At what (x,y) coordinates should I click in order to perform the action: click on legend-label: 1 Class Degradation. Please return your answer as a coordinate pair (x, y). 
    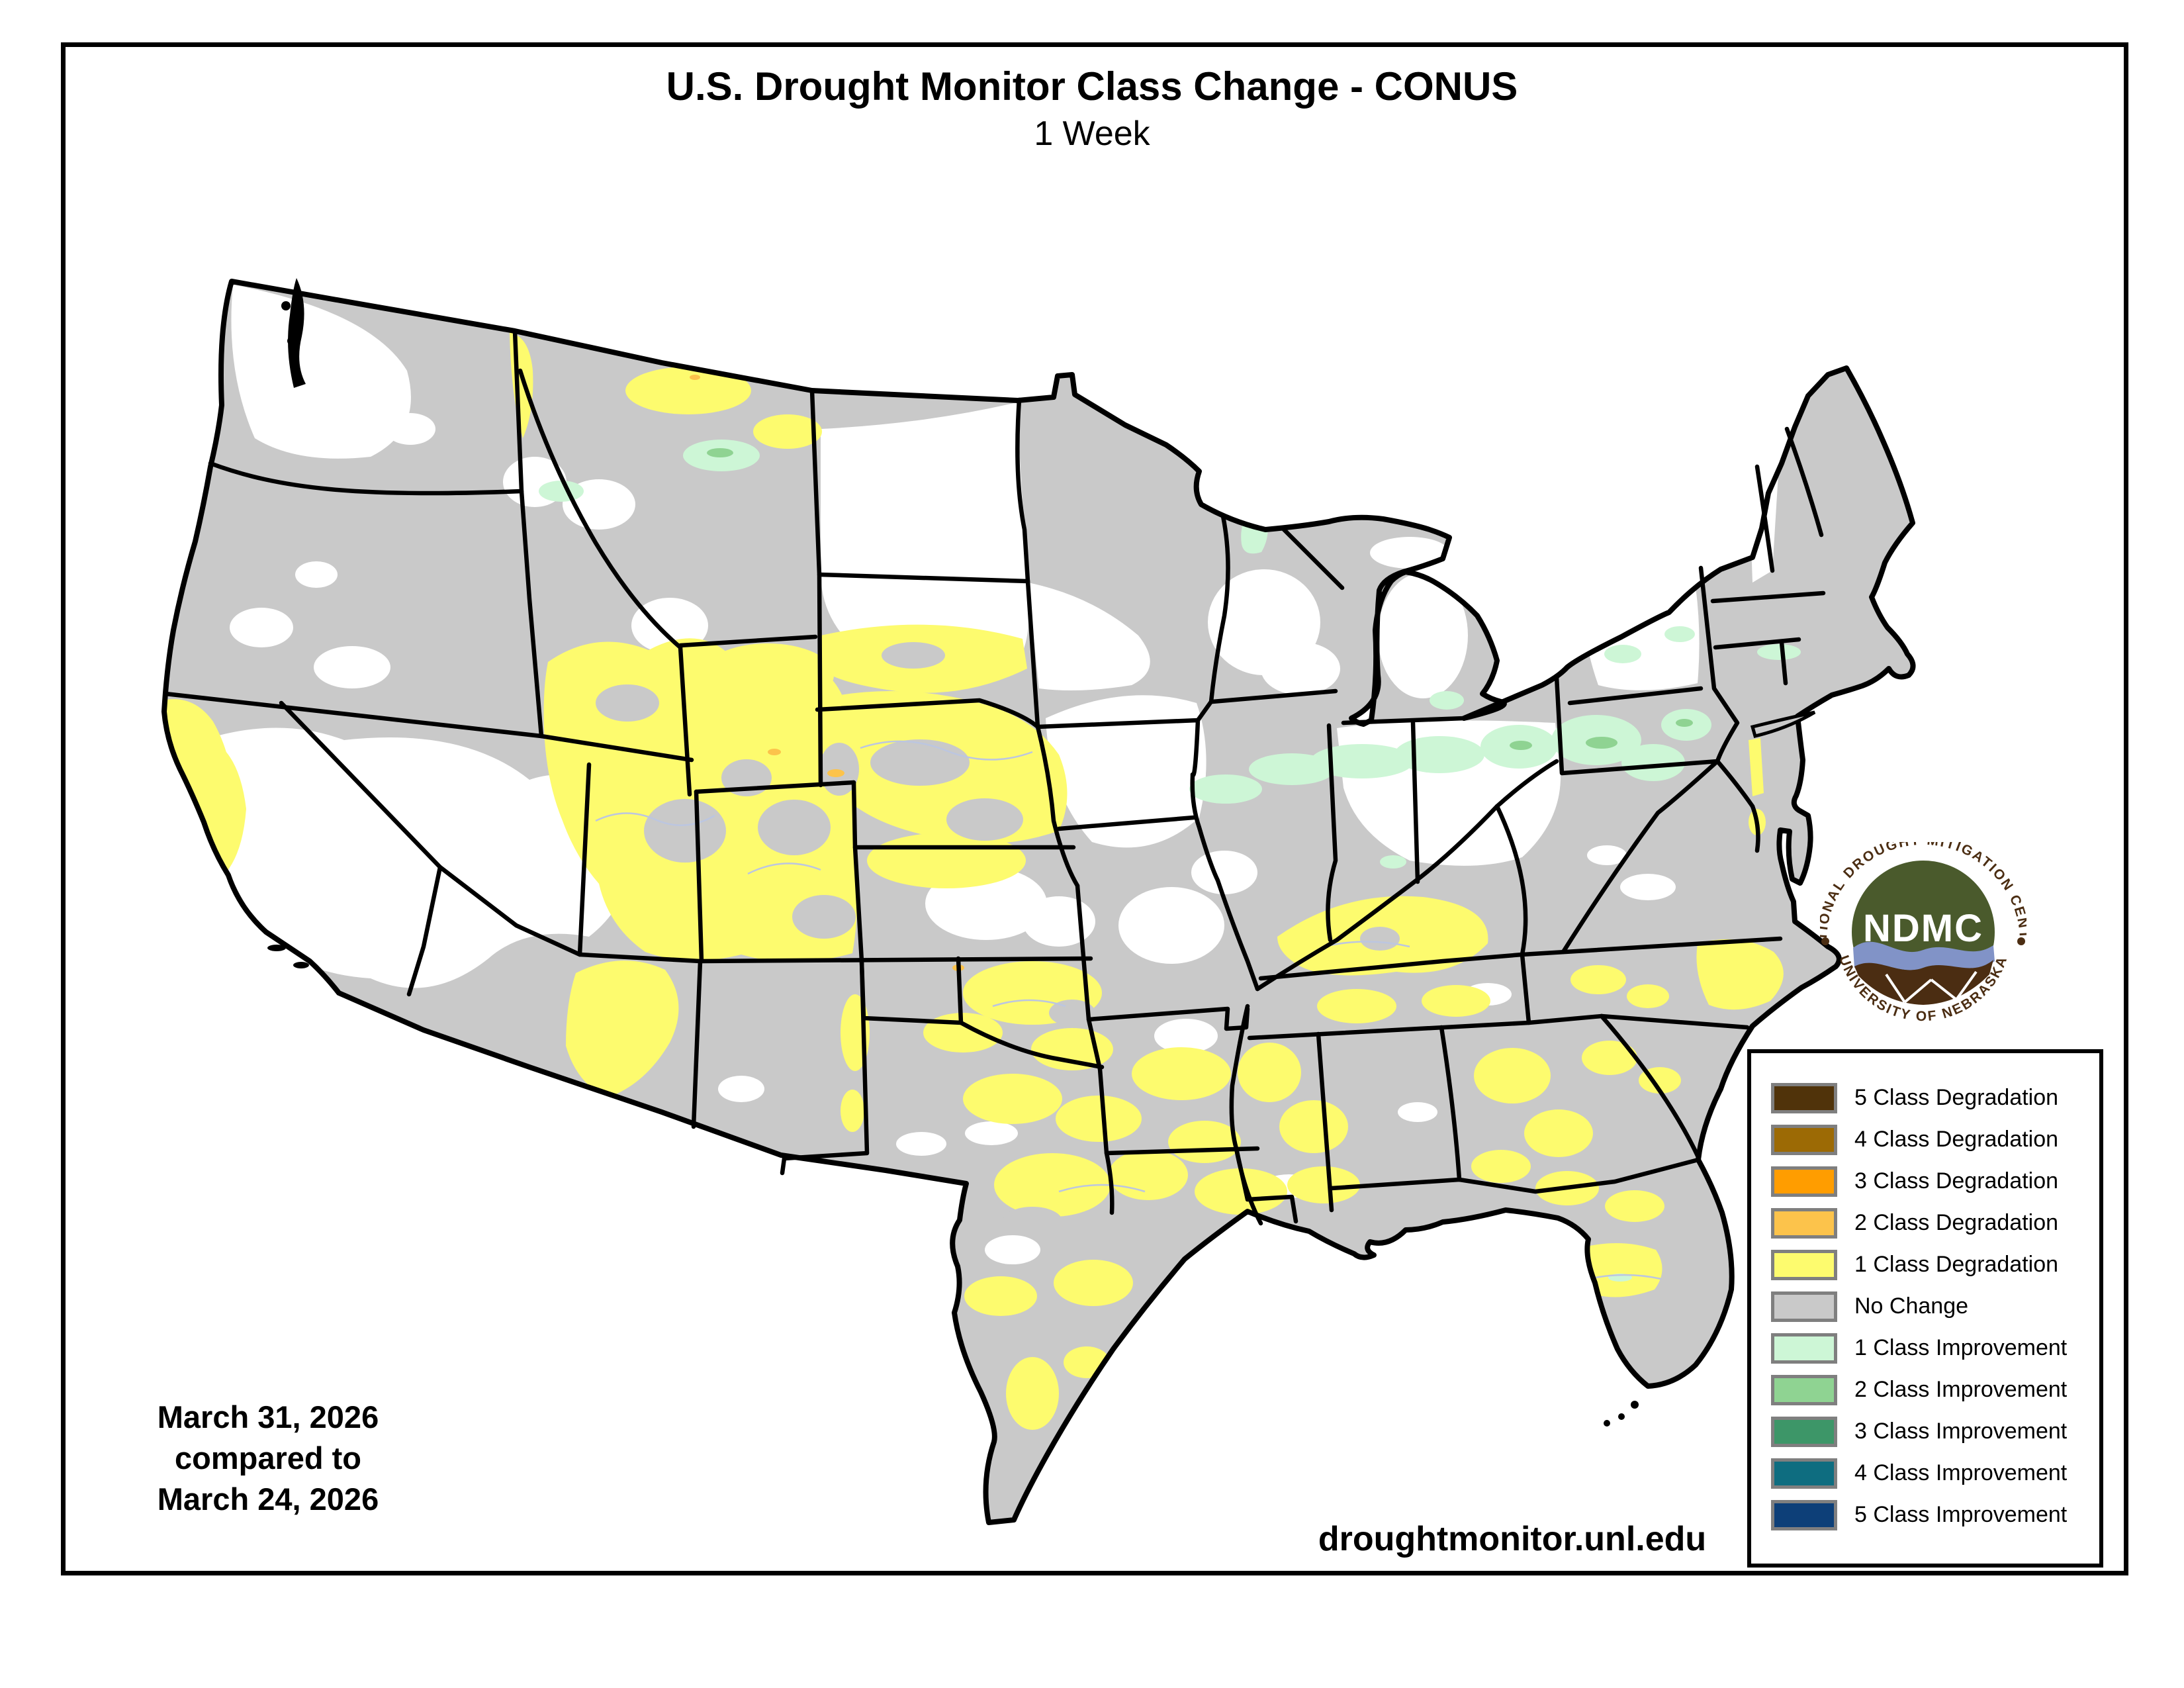
    Looking at the image, I should click on (1957, 1264).